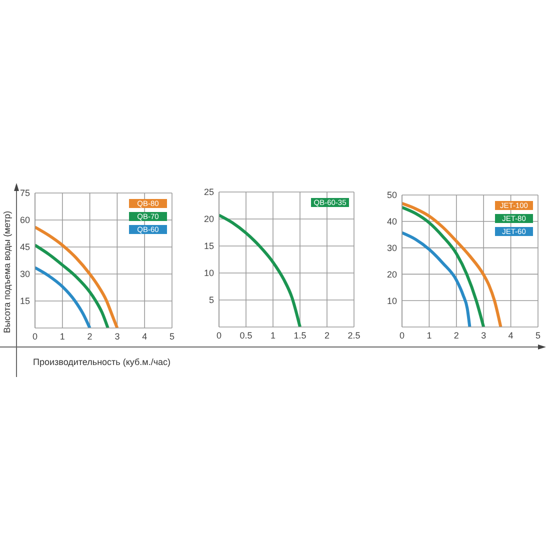 The width and height of the screenshot is (550, 550). Describe the element at coordinates (300, 335) in the screenshot. I see `x-tick-label: 1.5` at that location.